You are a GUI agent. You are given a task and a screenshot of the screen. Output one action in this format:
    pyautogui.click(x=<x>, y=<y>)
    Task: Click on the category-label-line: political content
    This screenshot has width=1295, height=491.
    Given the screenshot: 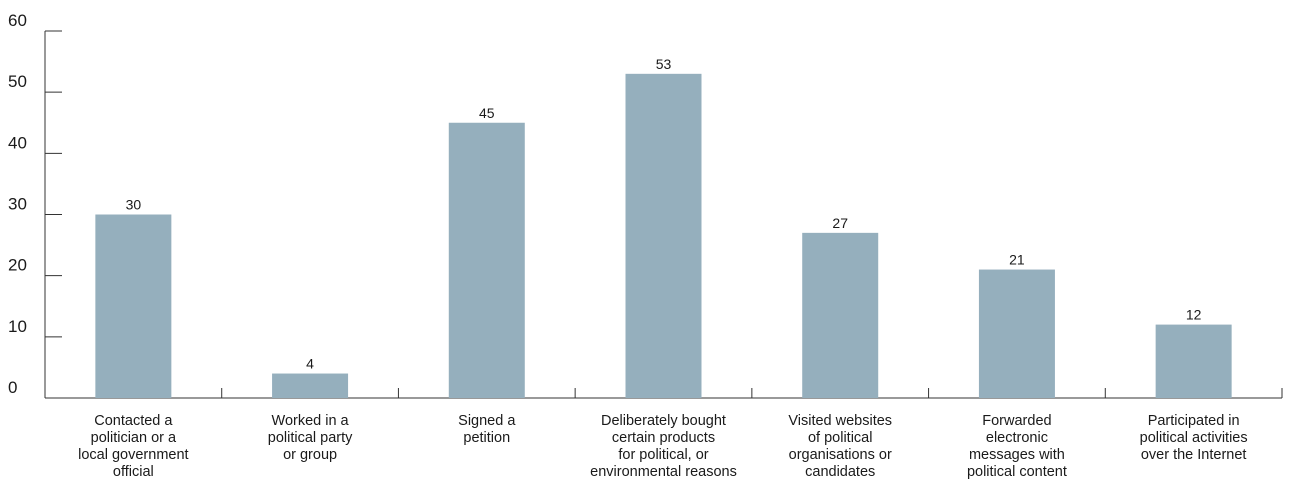 What is the action you would take?
    pyautogui.click(x=1017, y=472)
    